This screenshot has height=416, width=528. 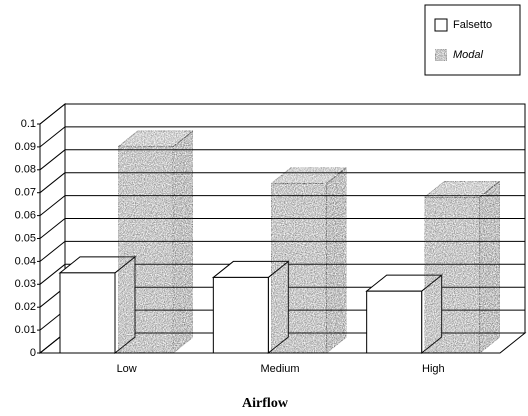 I want to click on y-tick-label: 0.05, so click(x=25, y=238).